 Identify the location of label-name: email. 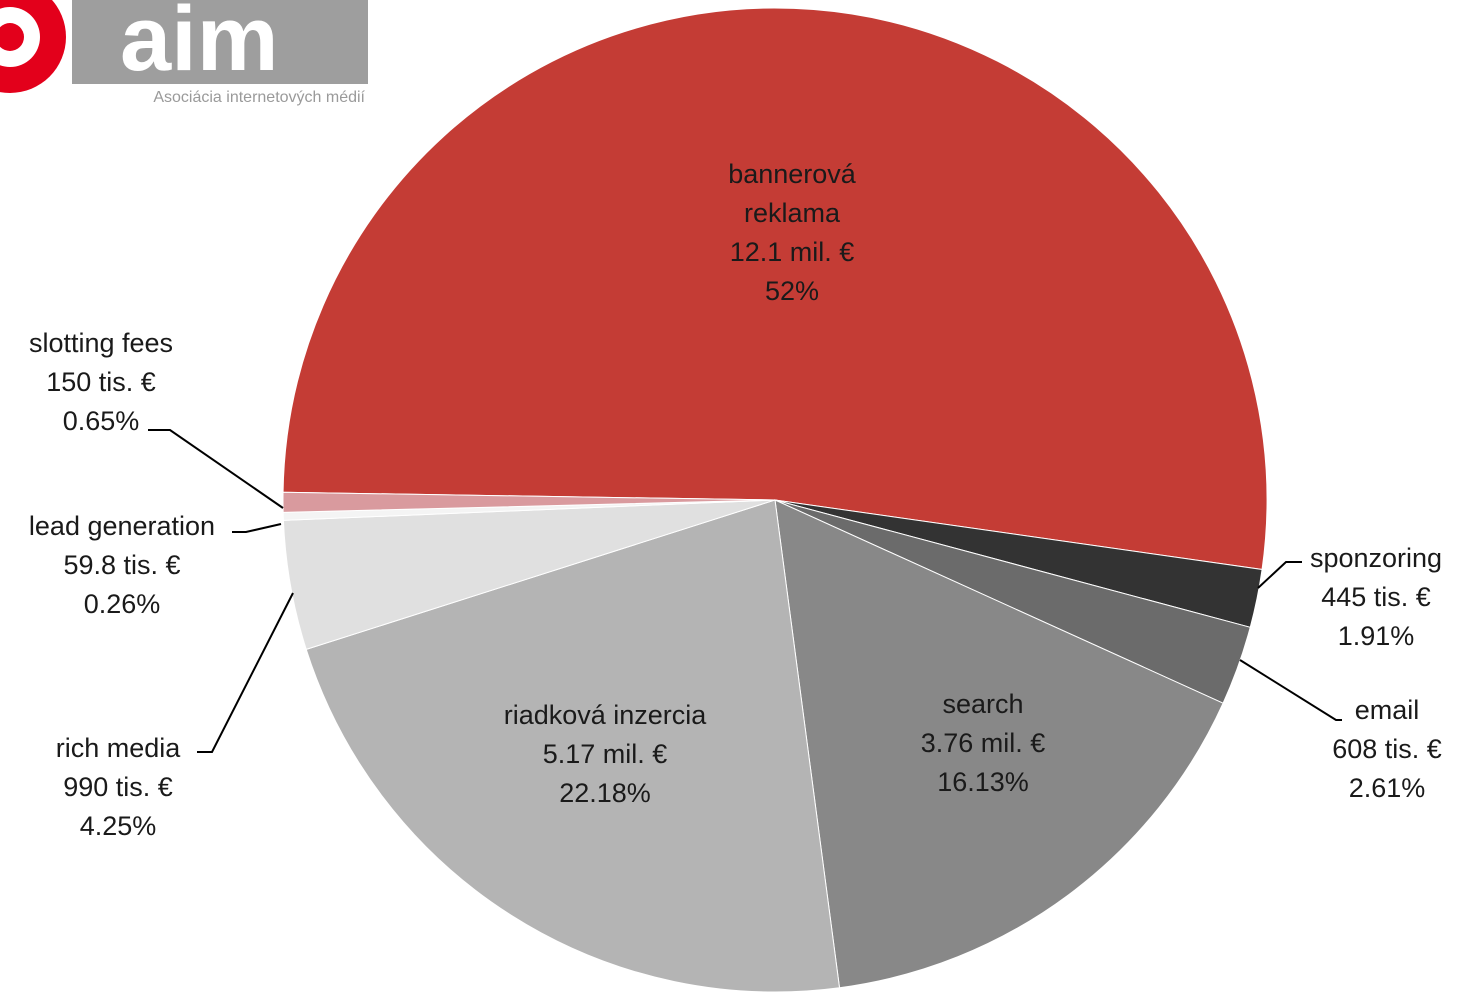
(1387, 710).